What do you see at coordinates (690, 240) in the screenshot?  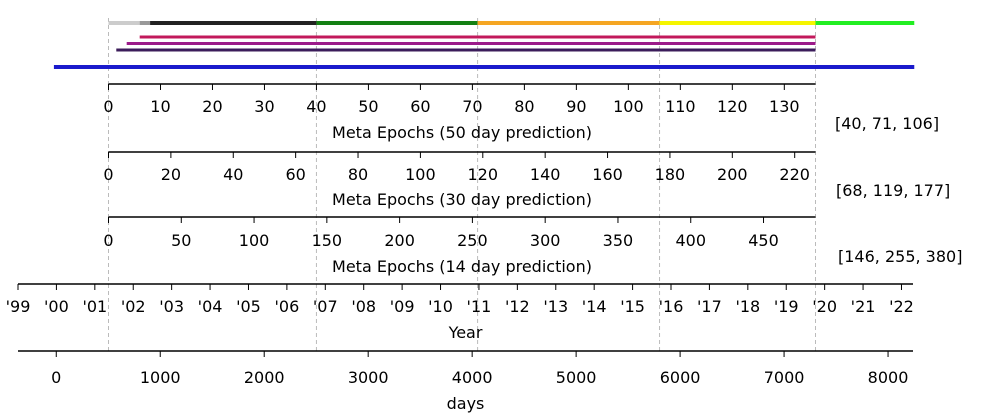 I see `axis-2-tick-label-8: 400` at bounding box center [690, 240].